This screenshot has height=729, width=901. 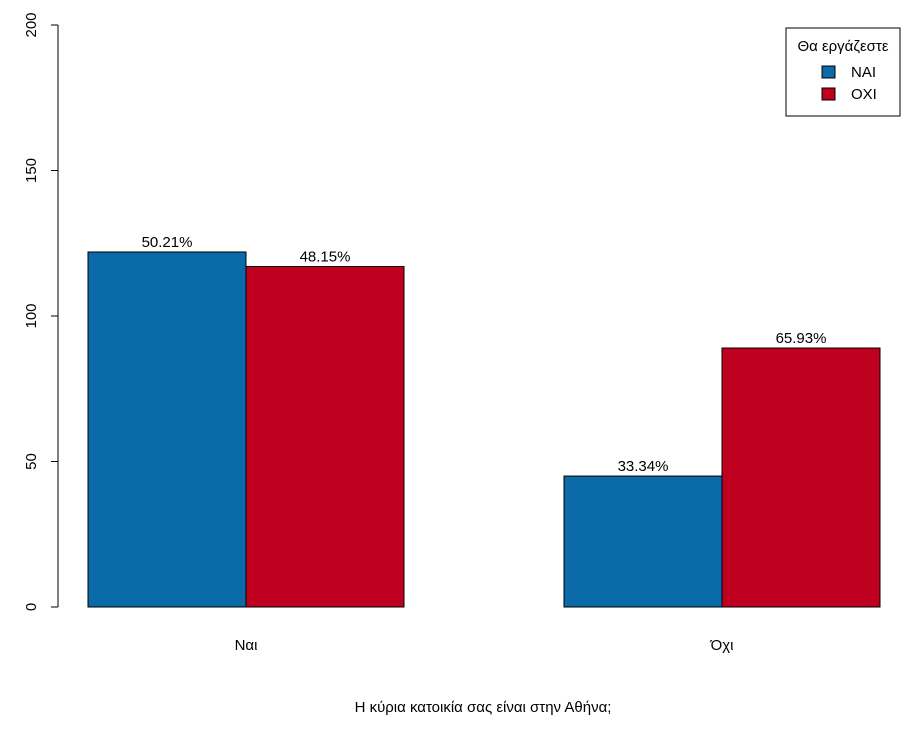 What do you see at coordinates (31, 24) in the screenshot?
I see `y-tick-label: 200` at bounding box center [31, 24].